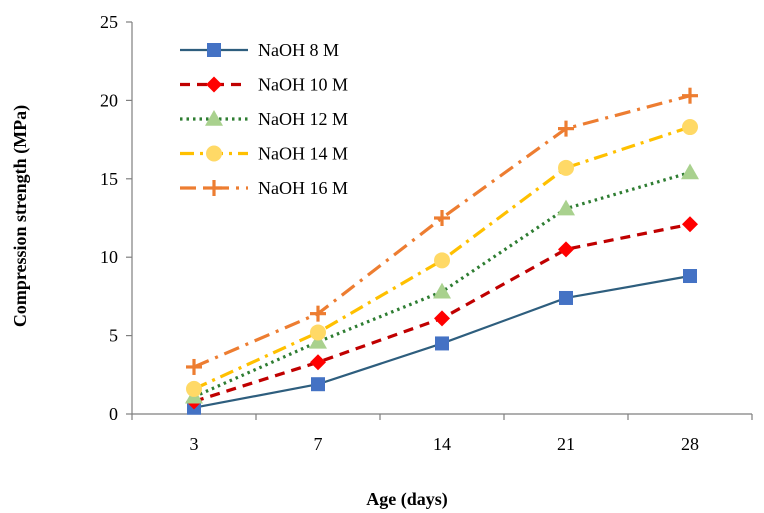 The height and width of the screenshot is (513, 764). Describe the element at coordinates (303, 154) in the screenshot. I see `legend-label: NaOH 14 M` at that location.